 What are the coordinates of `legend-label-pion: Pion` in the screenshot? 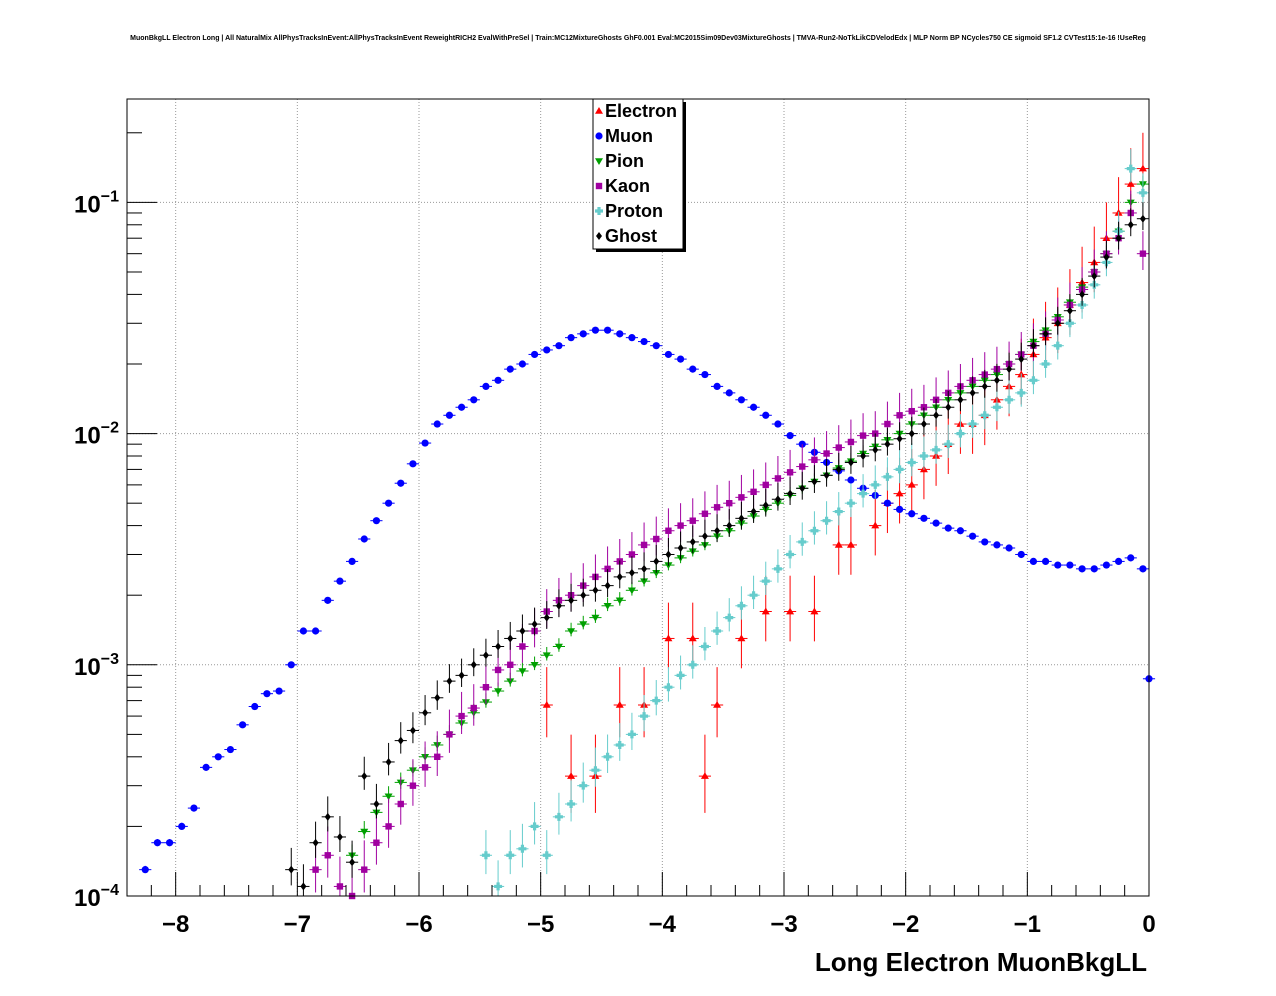 It's located at (624, 161).